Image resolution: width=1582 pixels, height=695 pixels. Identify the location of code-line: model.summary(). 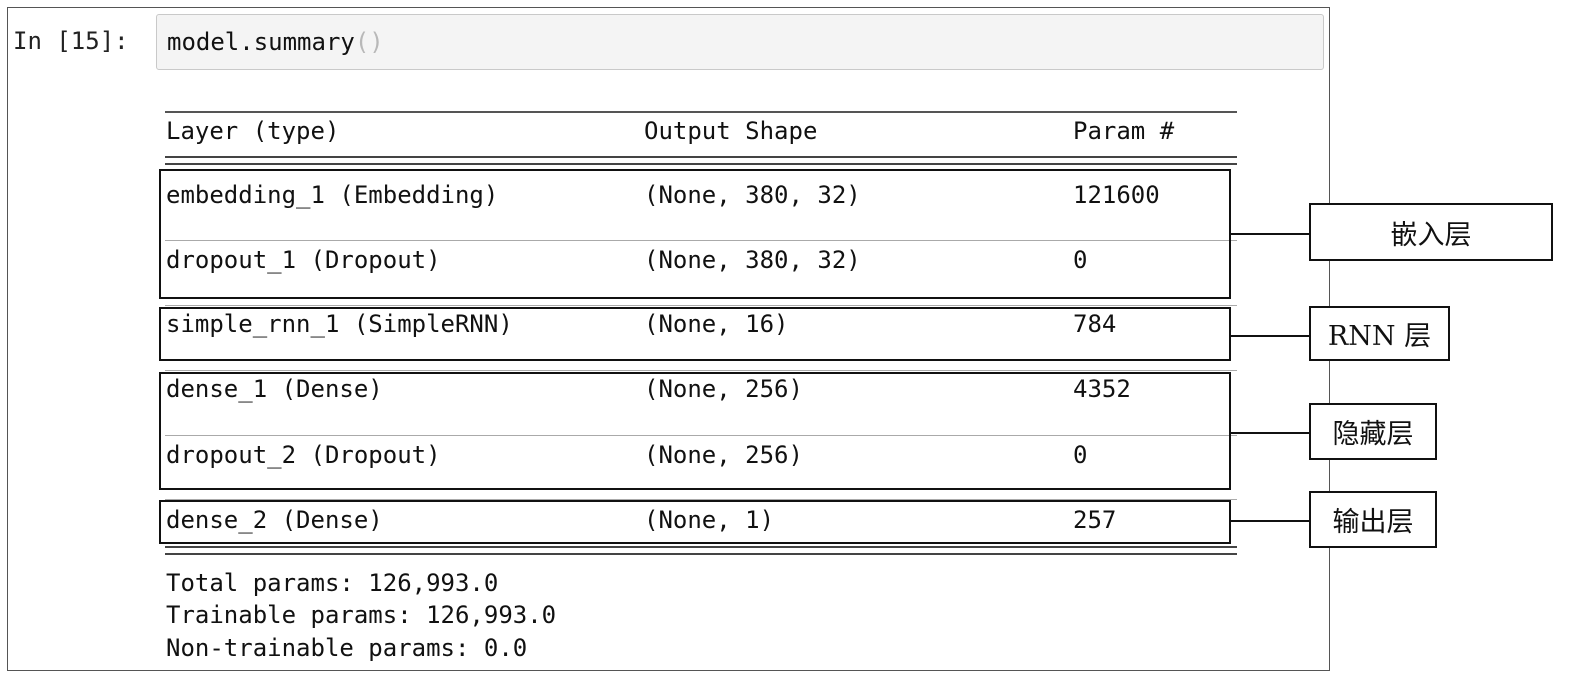
(275, 42).